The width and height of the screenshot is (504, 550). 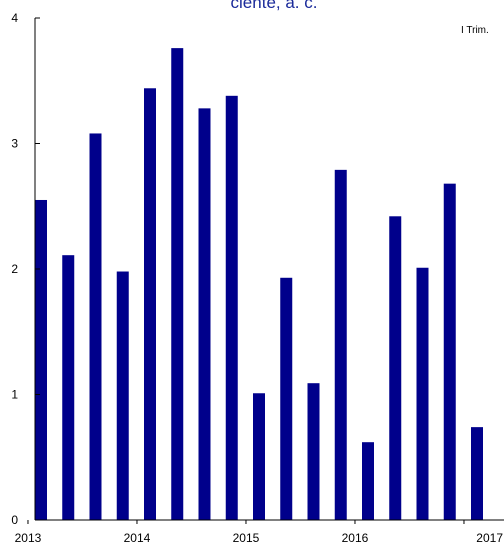 What do you see at coordinates (14, 395) in the screenshot?
I see `y-tick-label-1: 1` at bounding box center [14, 395].